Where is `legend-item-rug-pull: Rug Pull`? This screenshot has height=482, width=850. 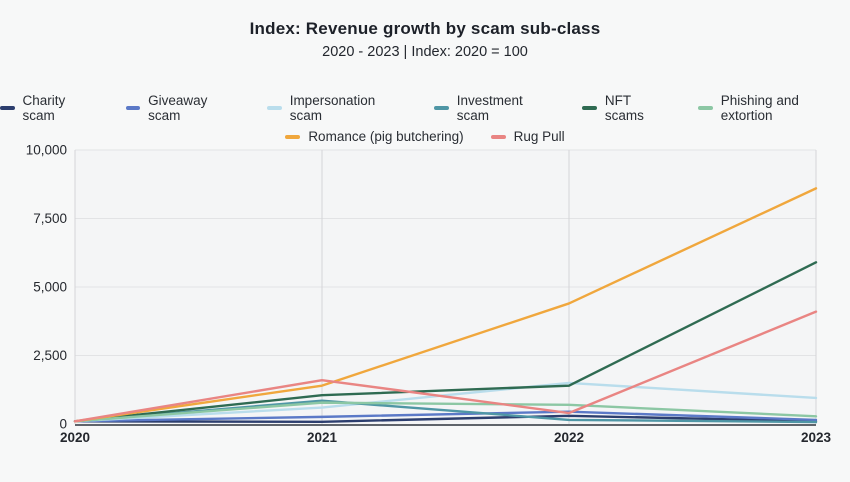
legend-item-rug-pull: Rug Pull is located at coordinates (527, 136).